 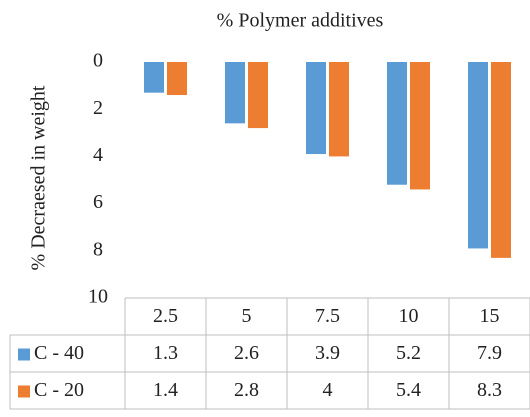 I want to click on x-tick-label: 2.5, so click(x=165, y=316).